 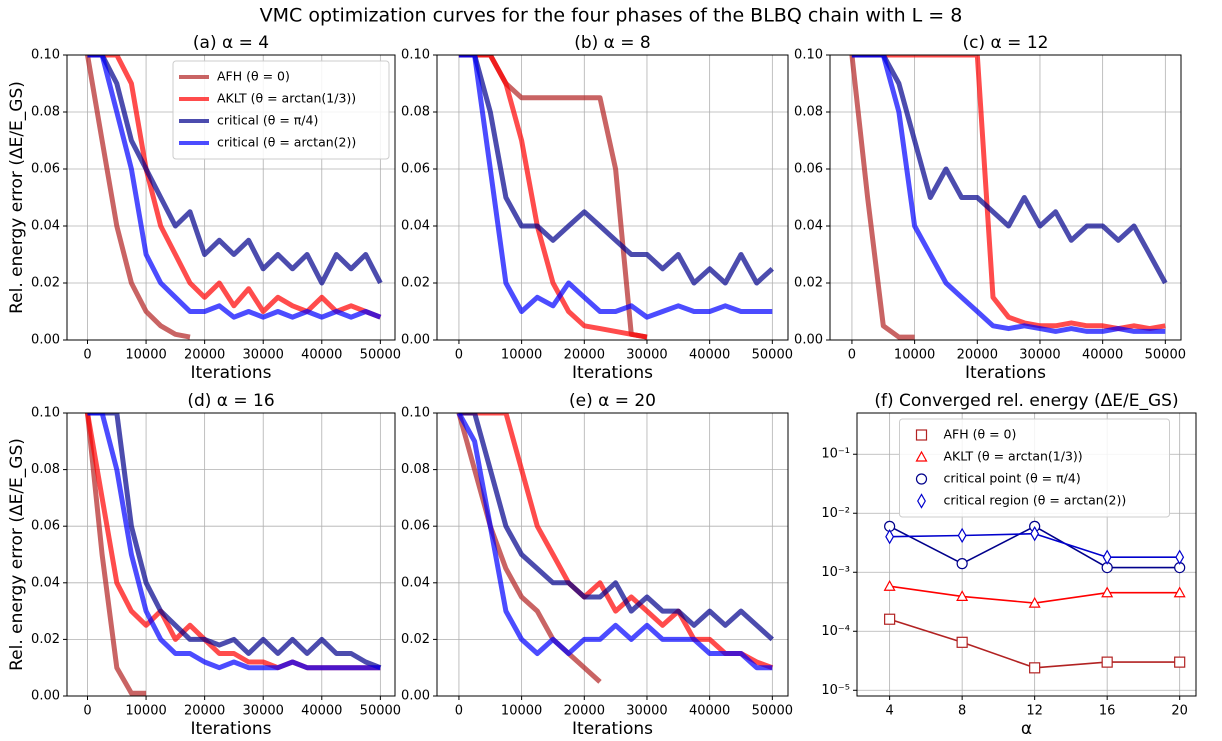 I want to click on panel-title: (f) Converged rel. energy (ΔE/E_GS), so click(x=1026, y=401).